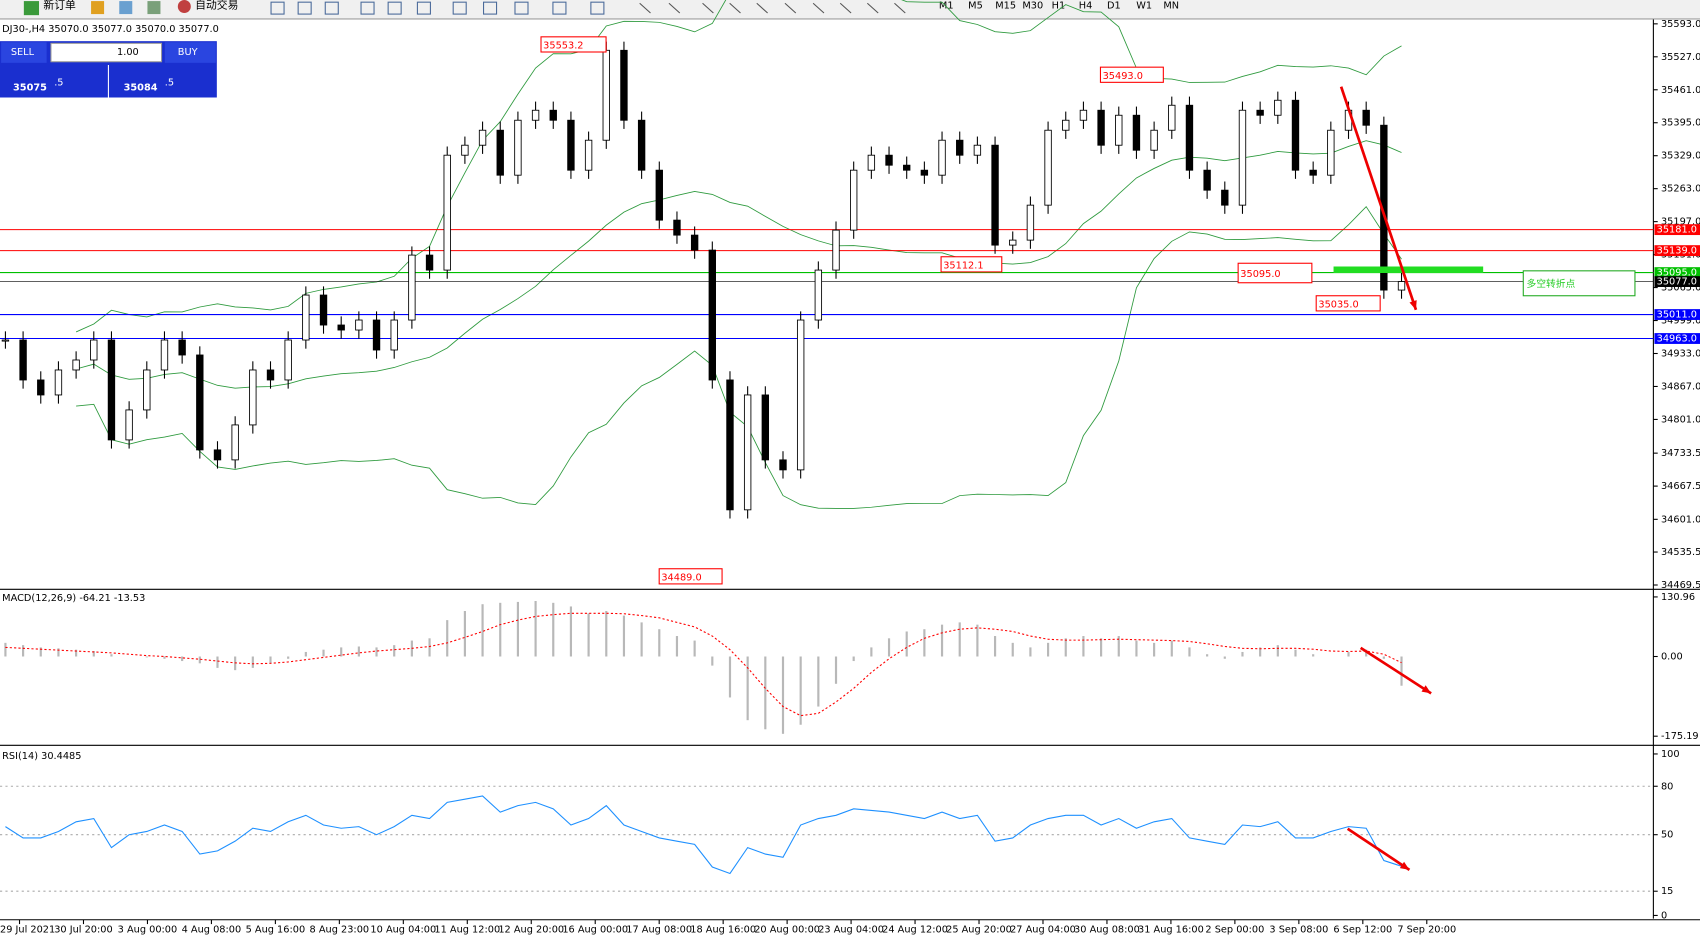 The height and width of the screenshot is (936, 1700). I want to click on turning-point-label: 多空转折点, so click(1551, 283).